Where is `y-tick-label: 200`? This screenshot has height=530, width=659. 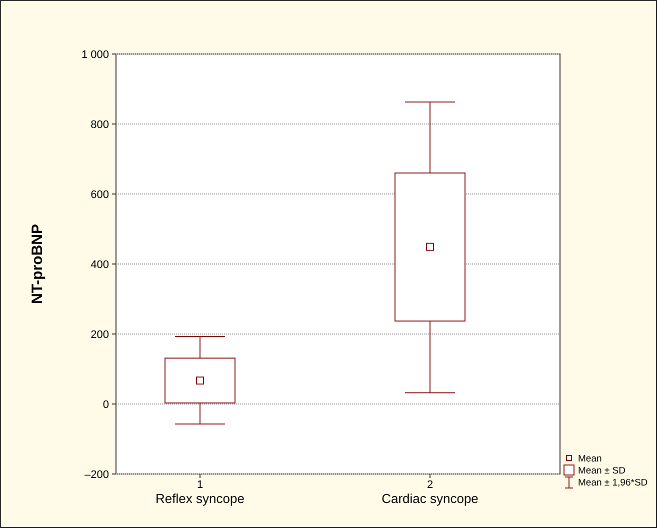
y-tick-label: 200 is located at coordinates (99, 334).